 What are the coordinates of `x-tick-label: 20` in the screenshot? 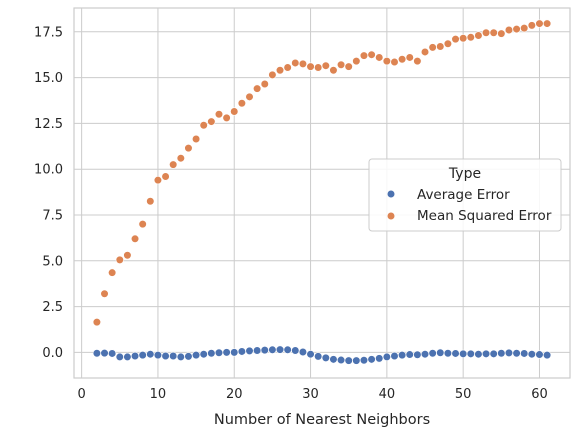 It's located at (234, 394).